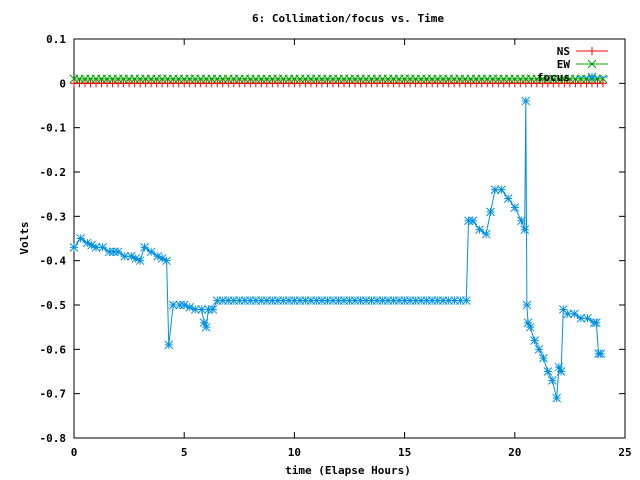  I want to click on legend-label: EW, so click(564, 64).